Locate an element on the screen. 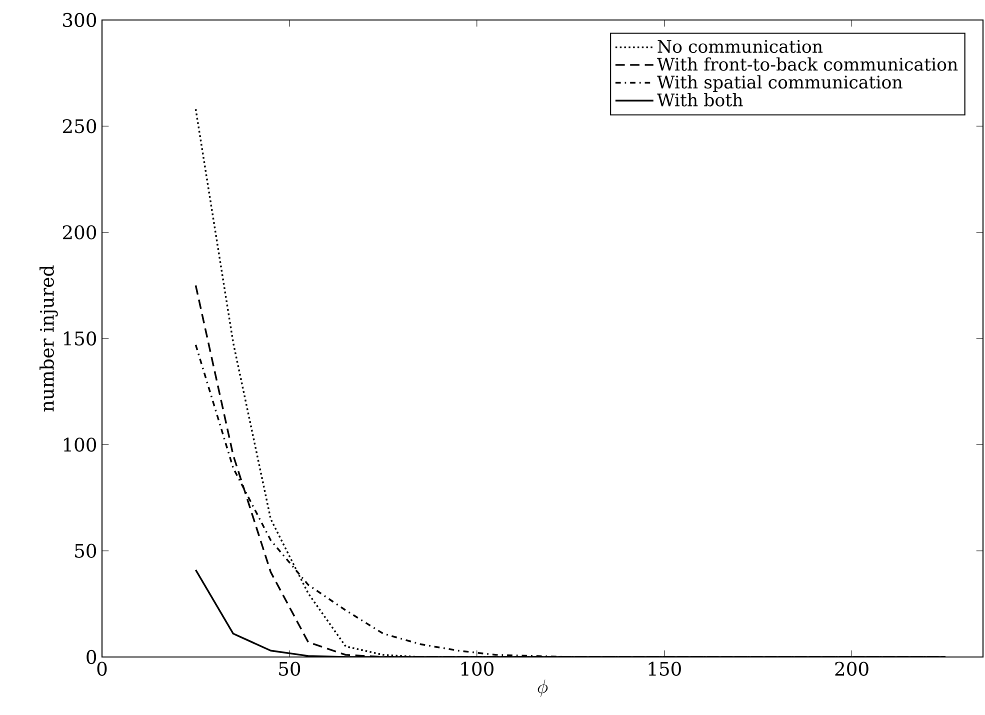  x-tick-label: 100 is located at coordinates (477, 669).